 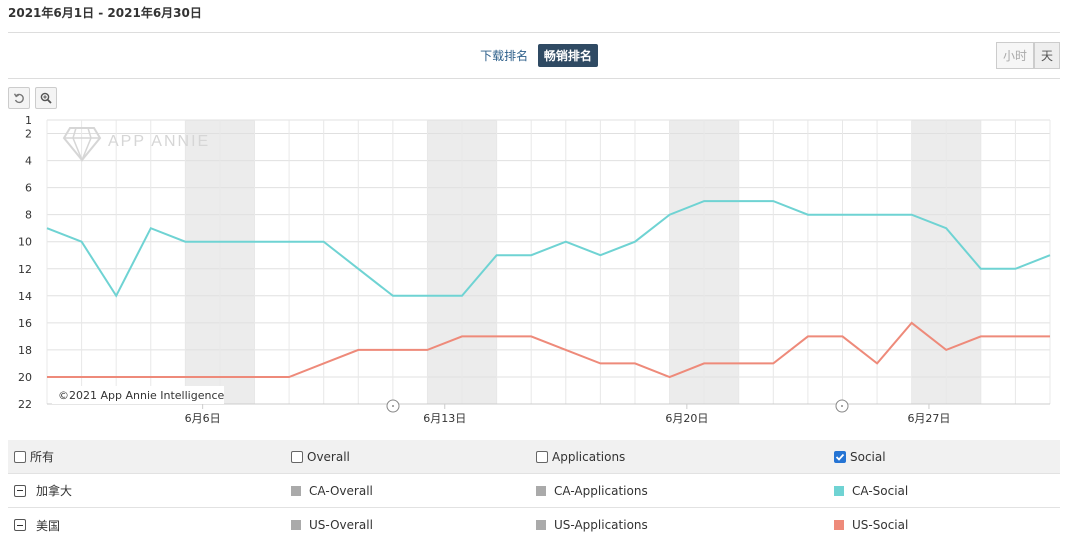 I want to click on series-label: US-Applications, so click(x=601, y=525).